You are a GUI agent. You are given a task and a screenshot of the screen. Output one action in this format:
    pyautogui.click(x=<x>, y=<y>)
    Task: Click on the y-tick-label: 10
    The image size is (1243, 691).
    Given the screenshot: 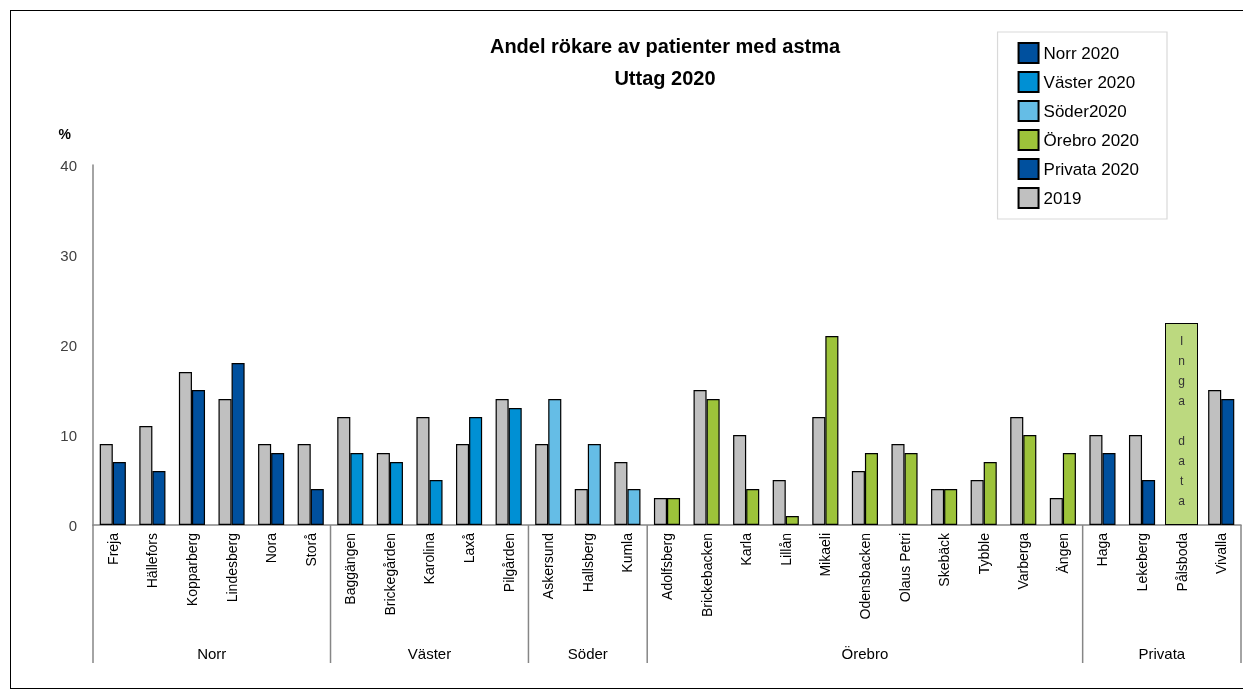 What is the action you would take?
    pyautogui.click(x=68, y=435)
    